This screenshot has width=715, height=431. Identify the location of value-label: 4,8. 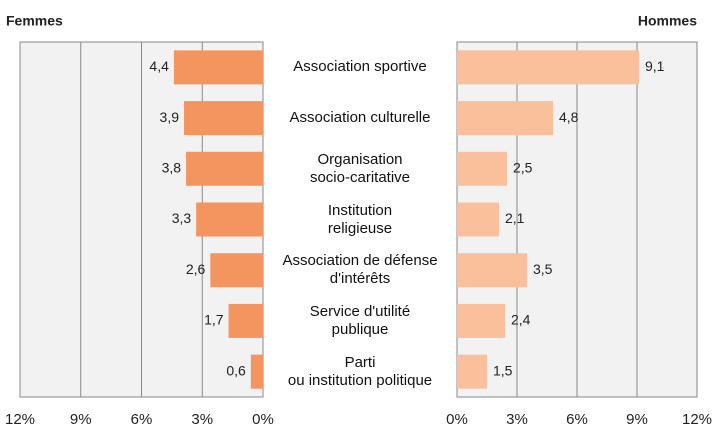
(569, 117).